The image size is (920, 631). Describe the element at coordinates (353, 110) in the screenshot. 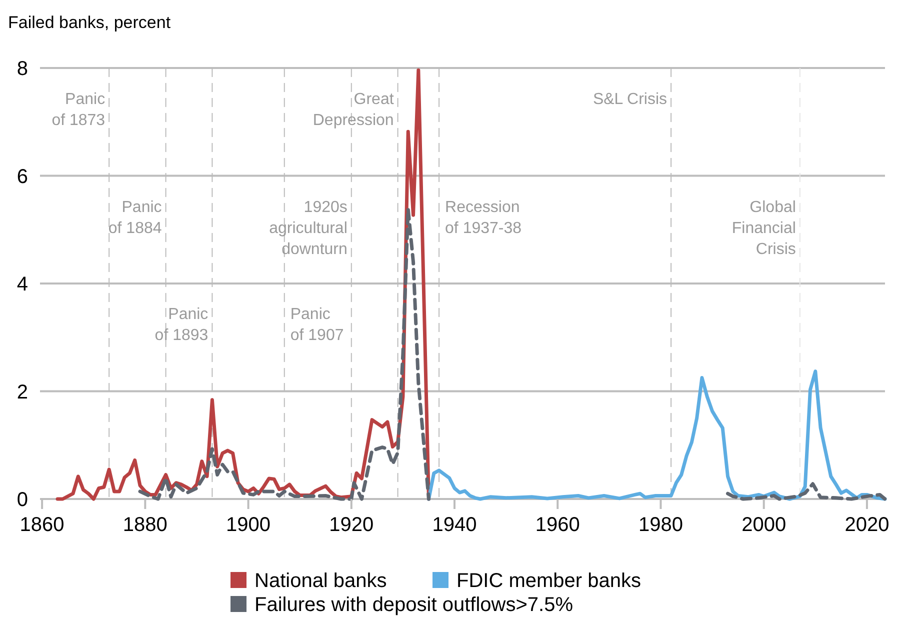

I see `ref-line-label: Great Depression` at that location.